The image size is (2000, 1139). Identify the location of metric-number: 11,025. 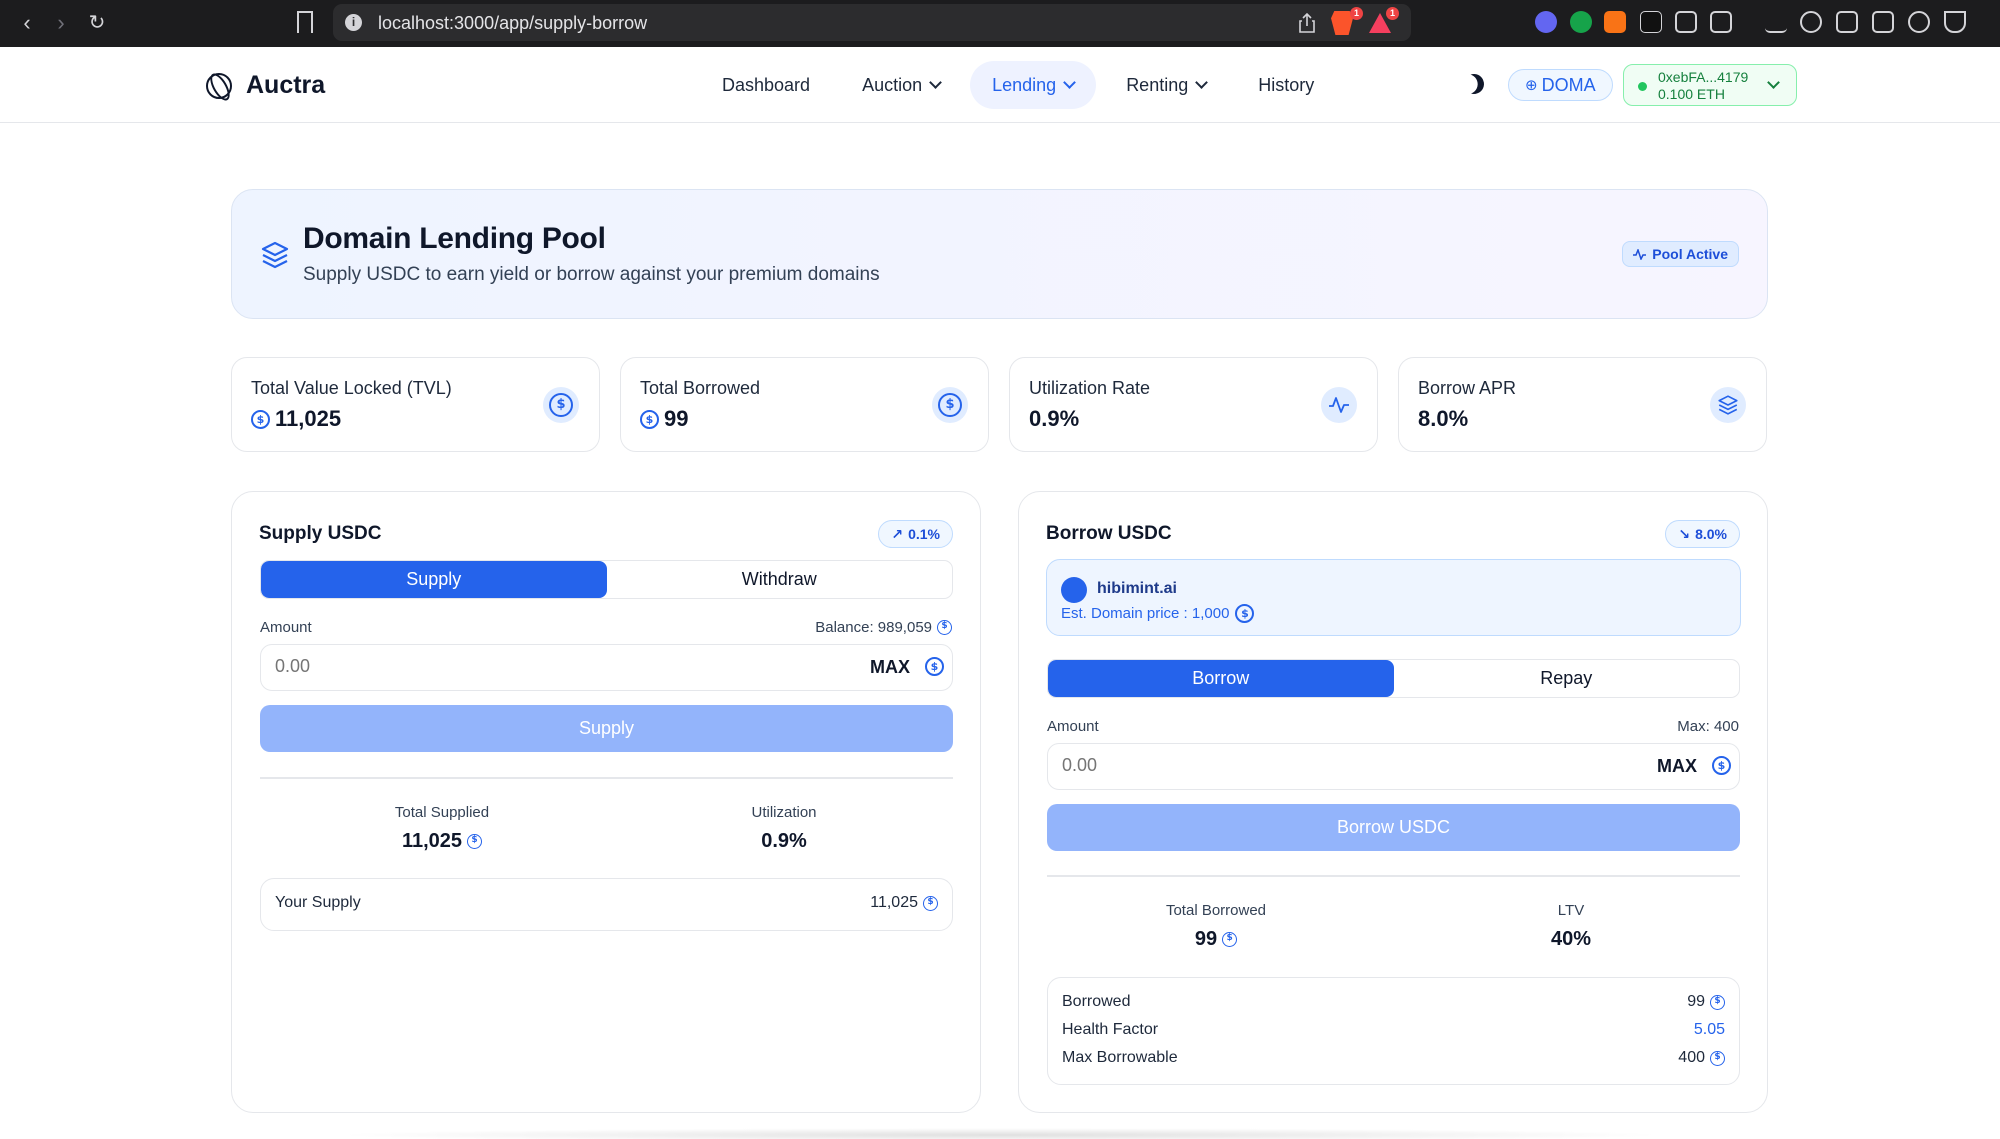
(432, 841).